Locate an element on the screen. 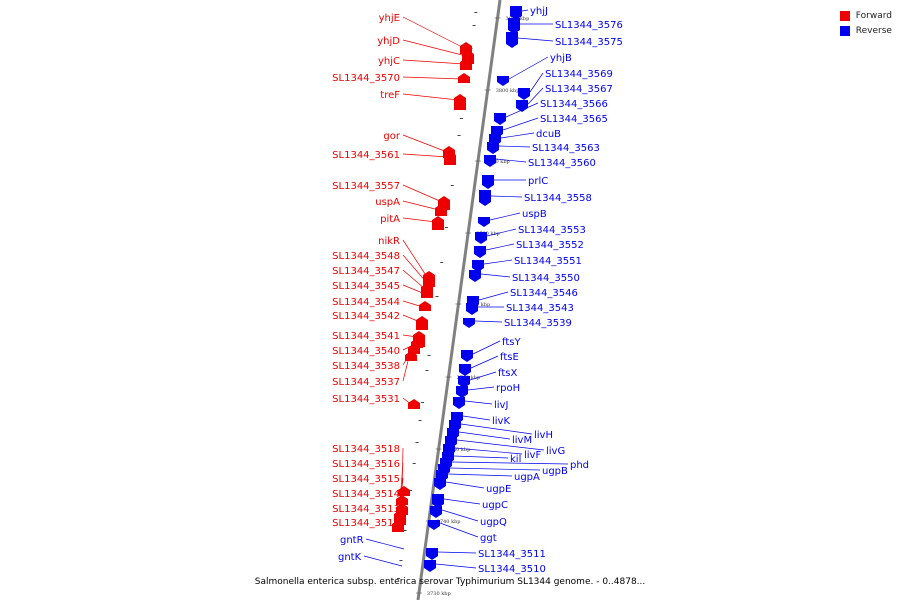 The height and width of the screenshot is (600, 900). forward-gene-label: yhjE is located at coordinates (389, 18).